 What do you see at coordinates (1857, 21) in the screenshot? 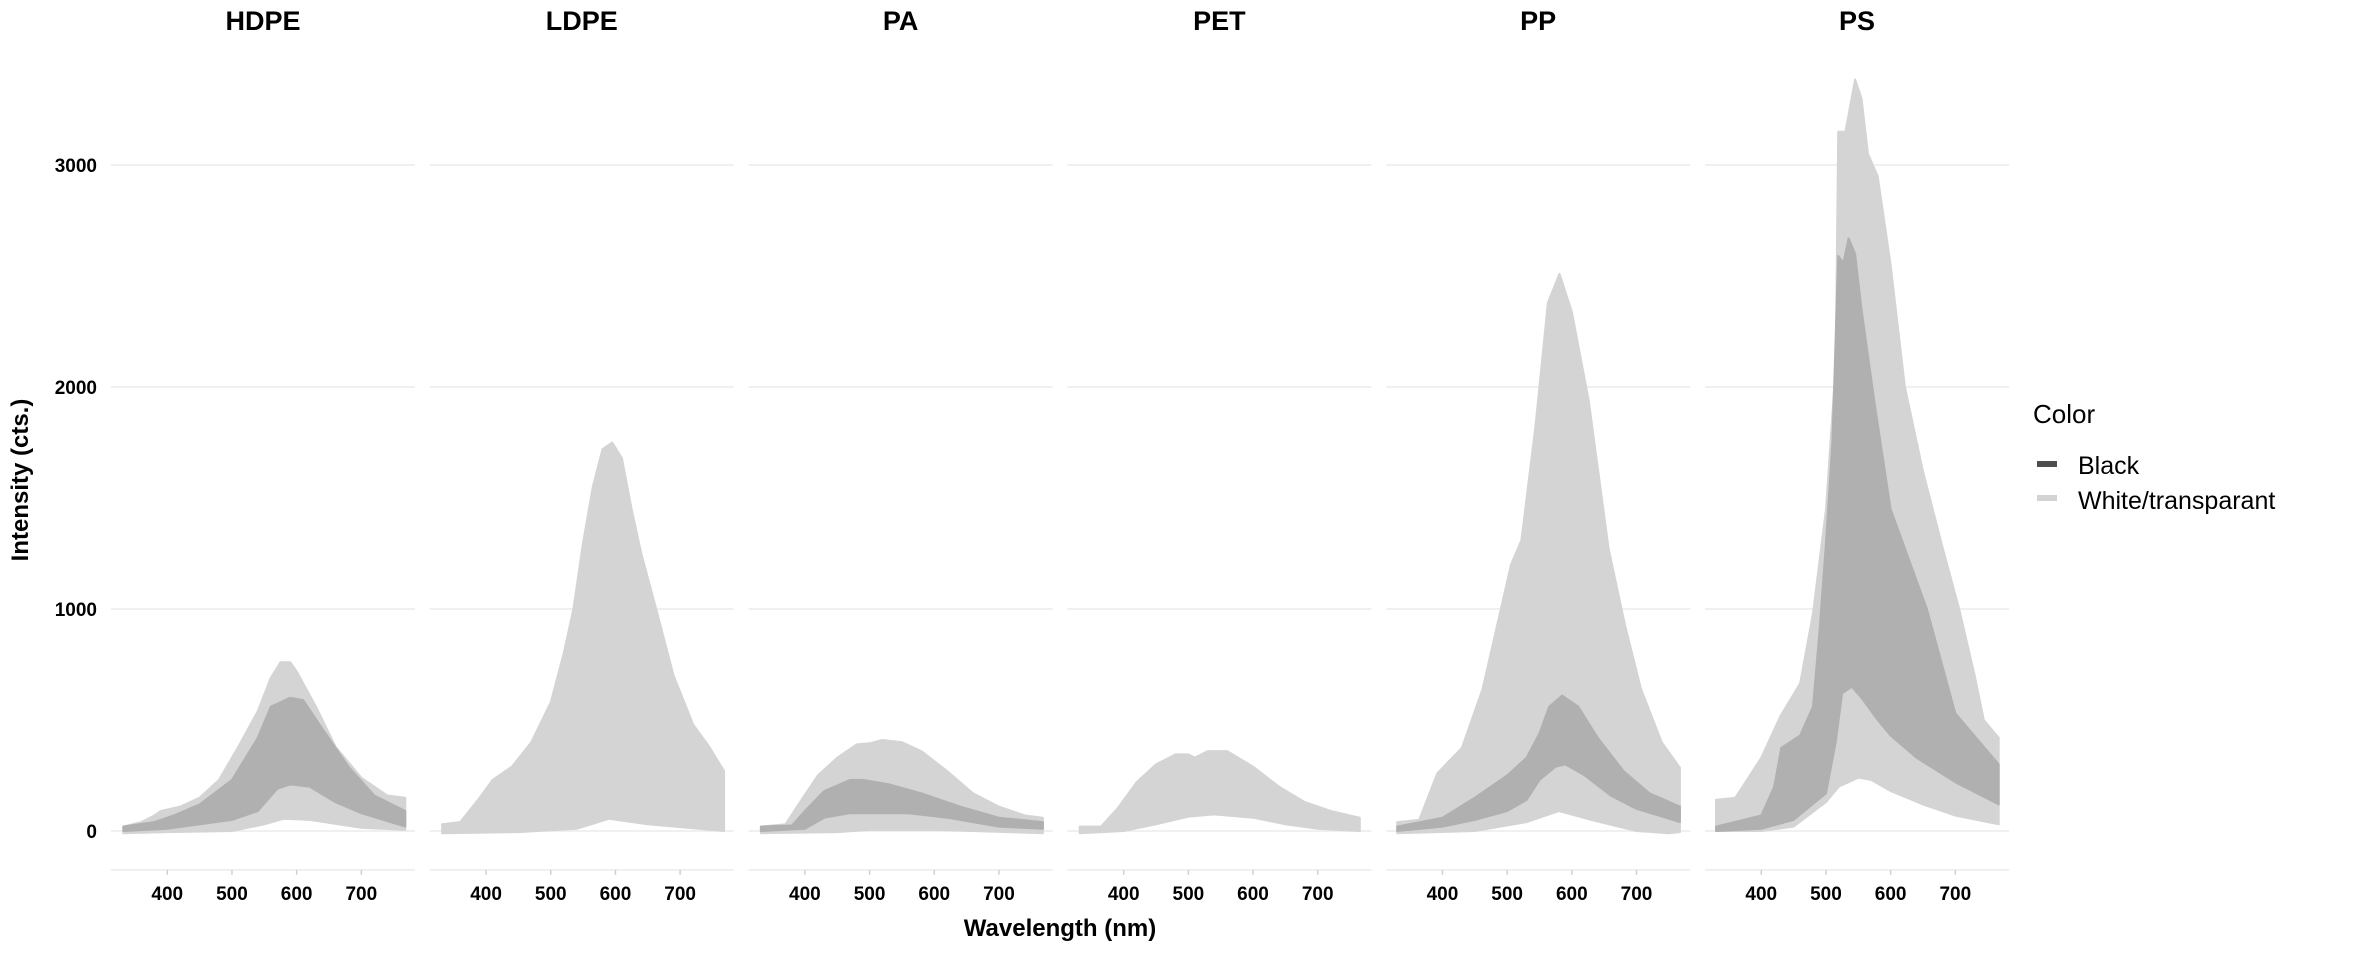
I see `facet-title: PS` at bounding box center [1857, 21].